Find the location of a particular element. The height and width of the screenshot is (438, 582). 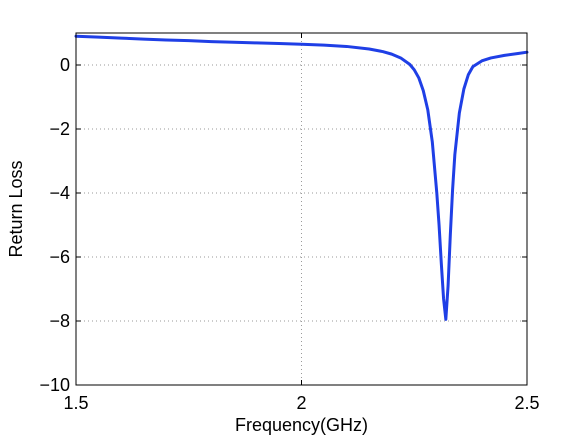

y-tick-label: −8 is located at coordinates (59, 321).